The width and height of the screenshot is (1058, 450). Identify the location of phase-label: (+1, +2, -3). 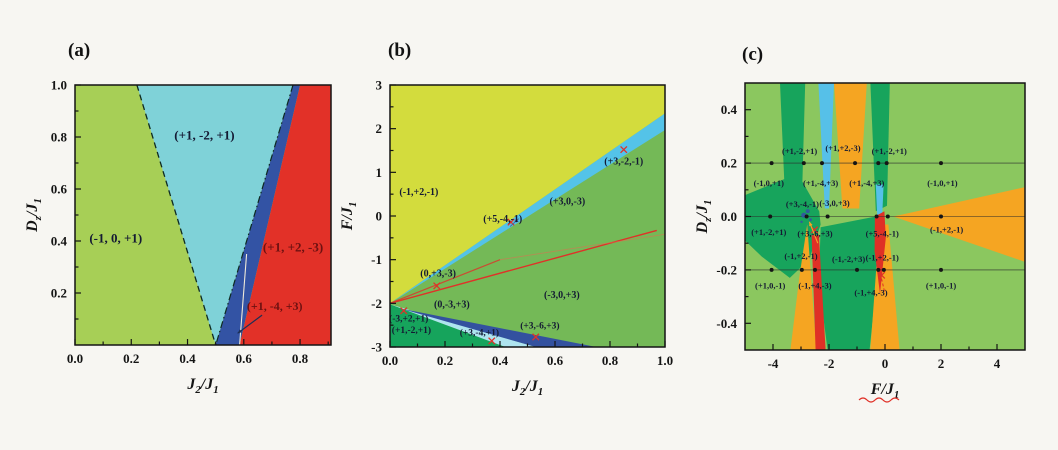
(293, 246).